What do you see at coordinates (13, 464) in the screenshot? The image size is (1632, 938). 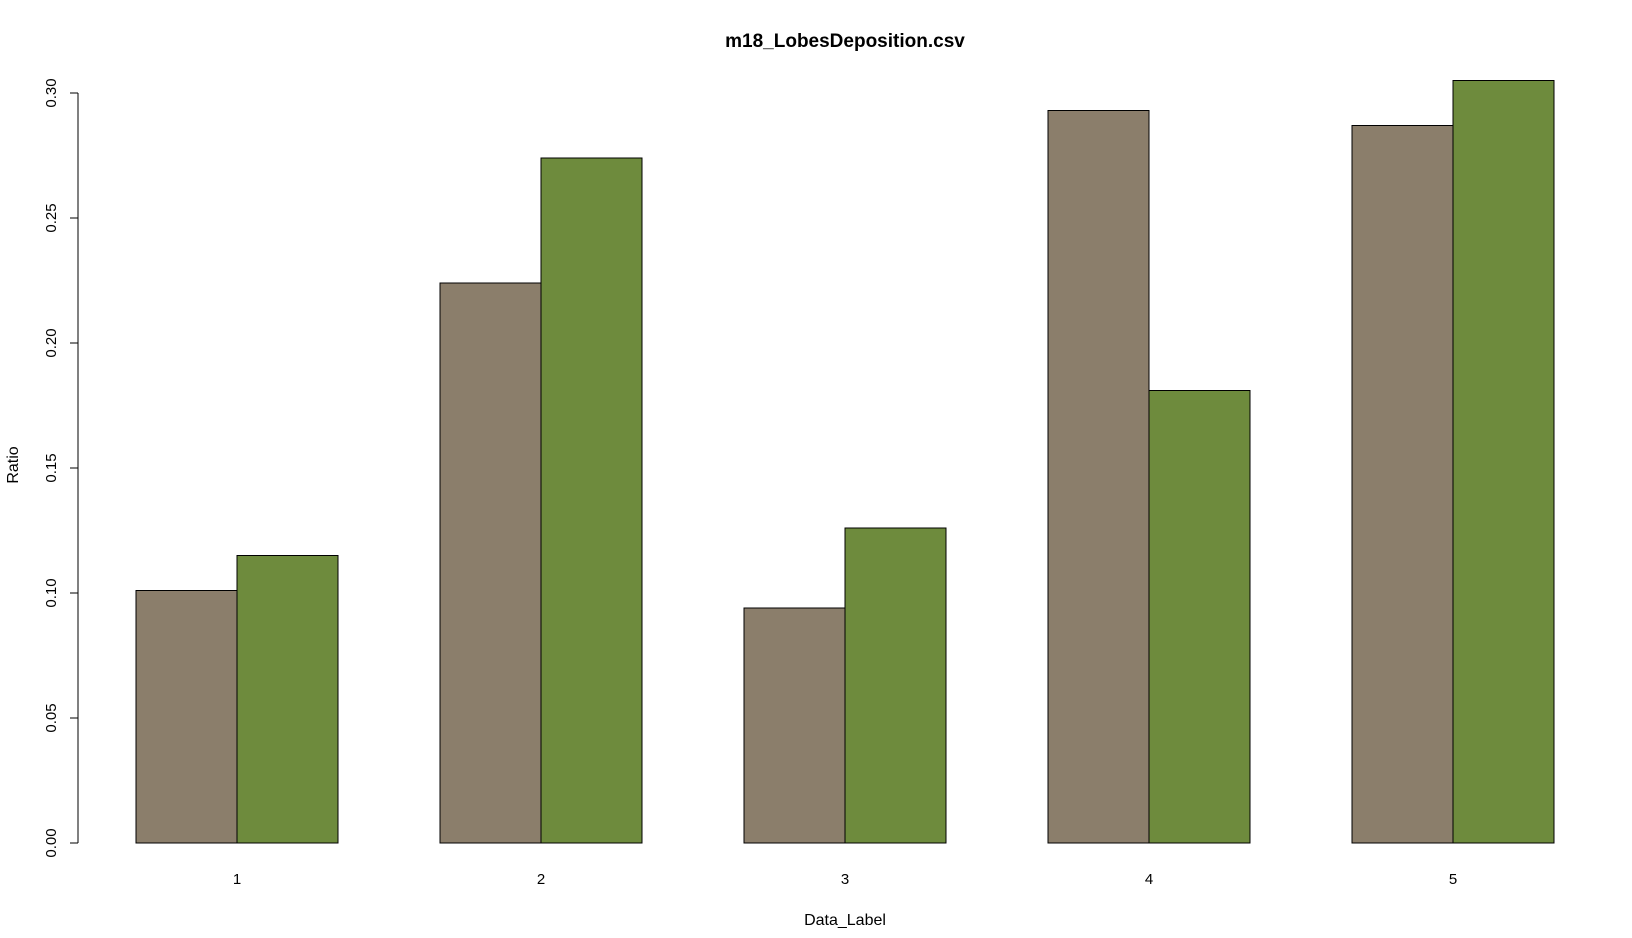 I see `y-axis-title: Ratio` at bounding box center [13, 464].